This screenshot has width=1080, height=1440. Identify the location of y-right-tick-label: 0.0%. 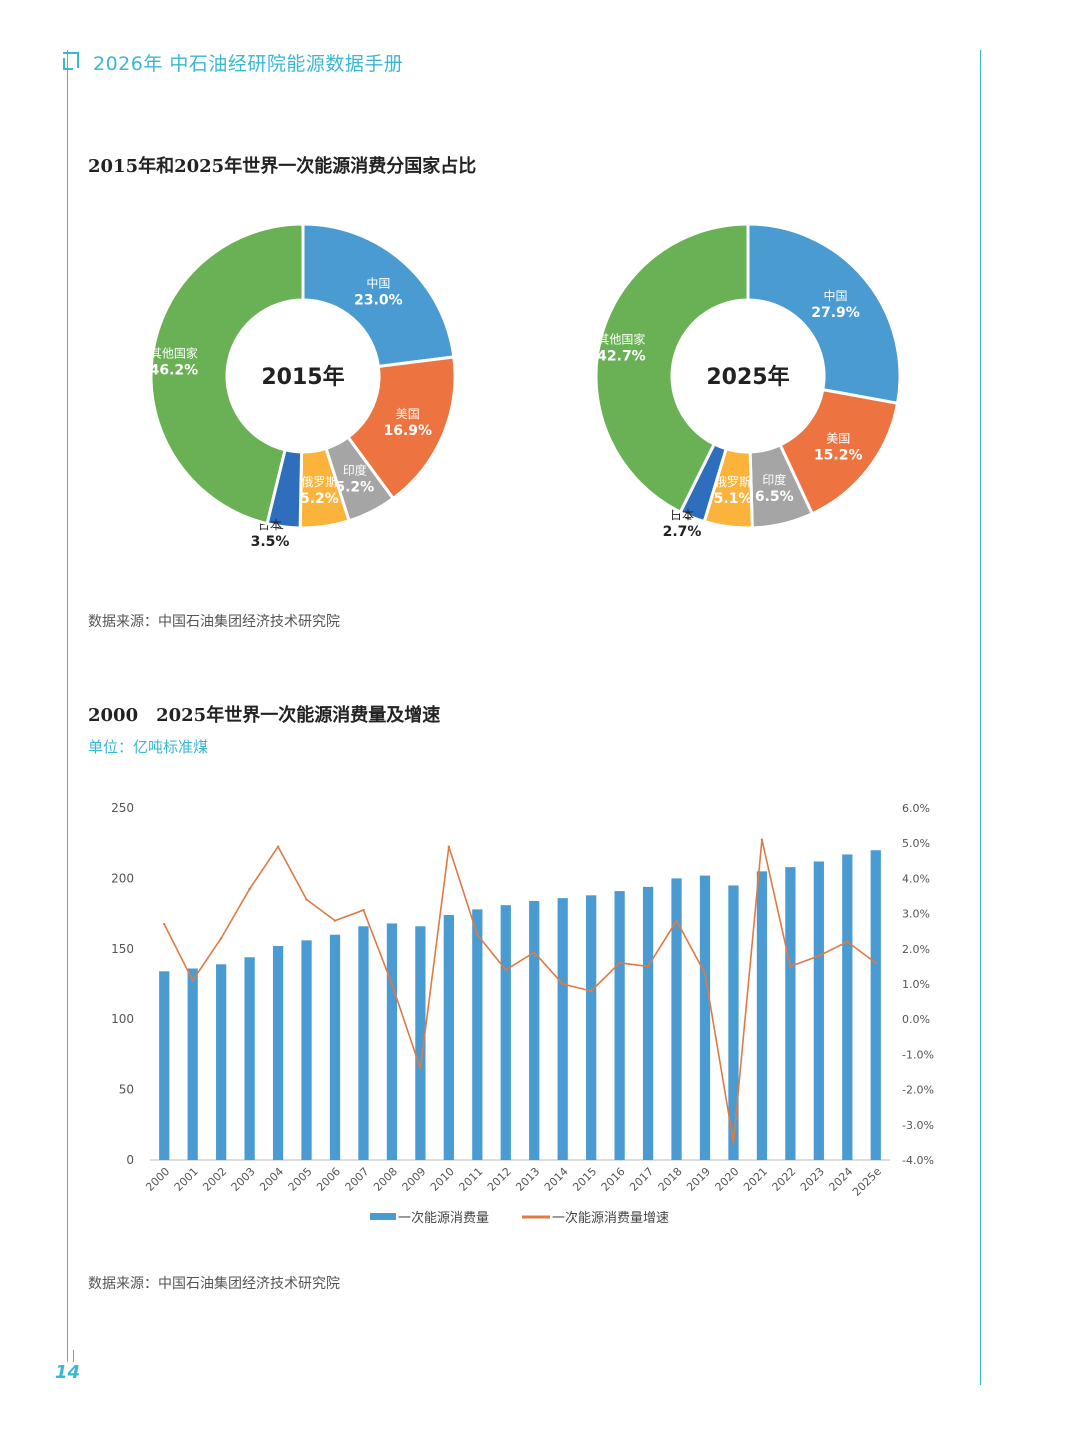
(916, 1019).